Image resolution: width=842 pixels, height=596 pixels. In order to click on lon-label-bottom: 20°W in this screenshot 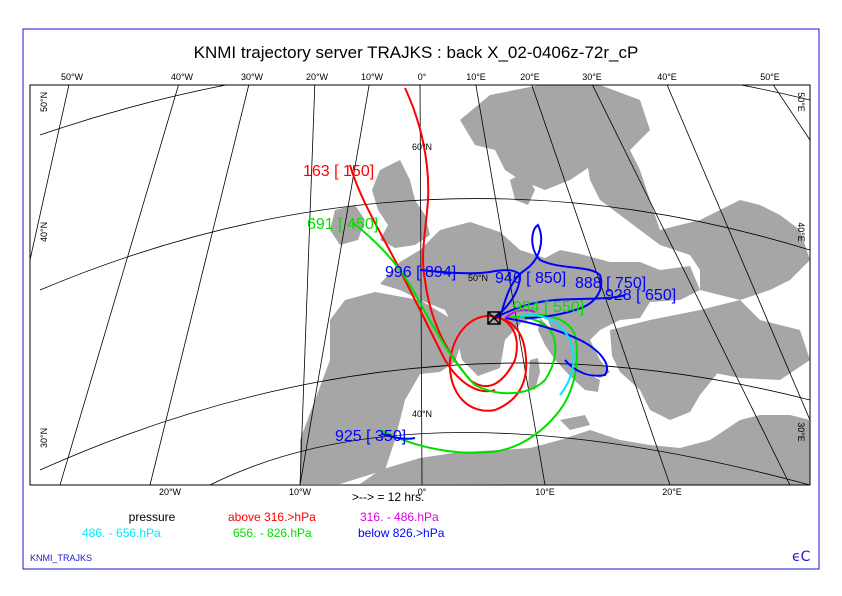, I will do `click(170, 492)`.